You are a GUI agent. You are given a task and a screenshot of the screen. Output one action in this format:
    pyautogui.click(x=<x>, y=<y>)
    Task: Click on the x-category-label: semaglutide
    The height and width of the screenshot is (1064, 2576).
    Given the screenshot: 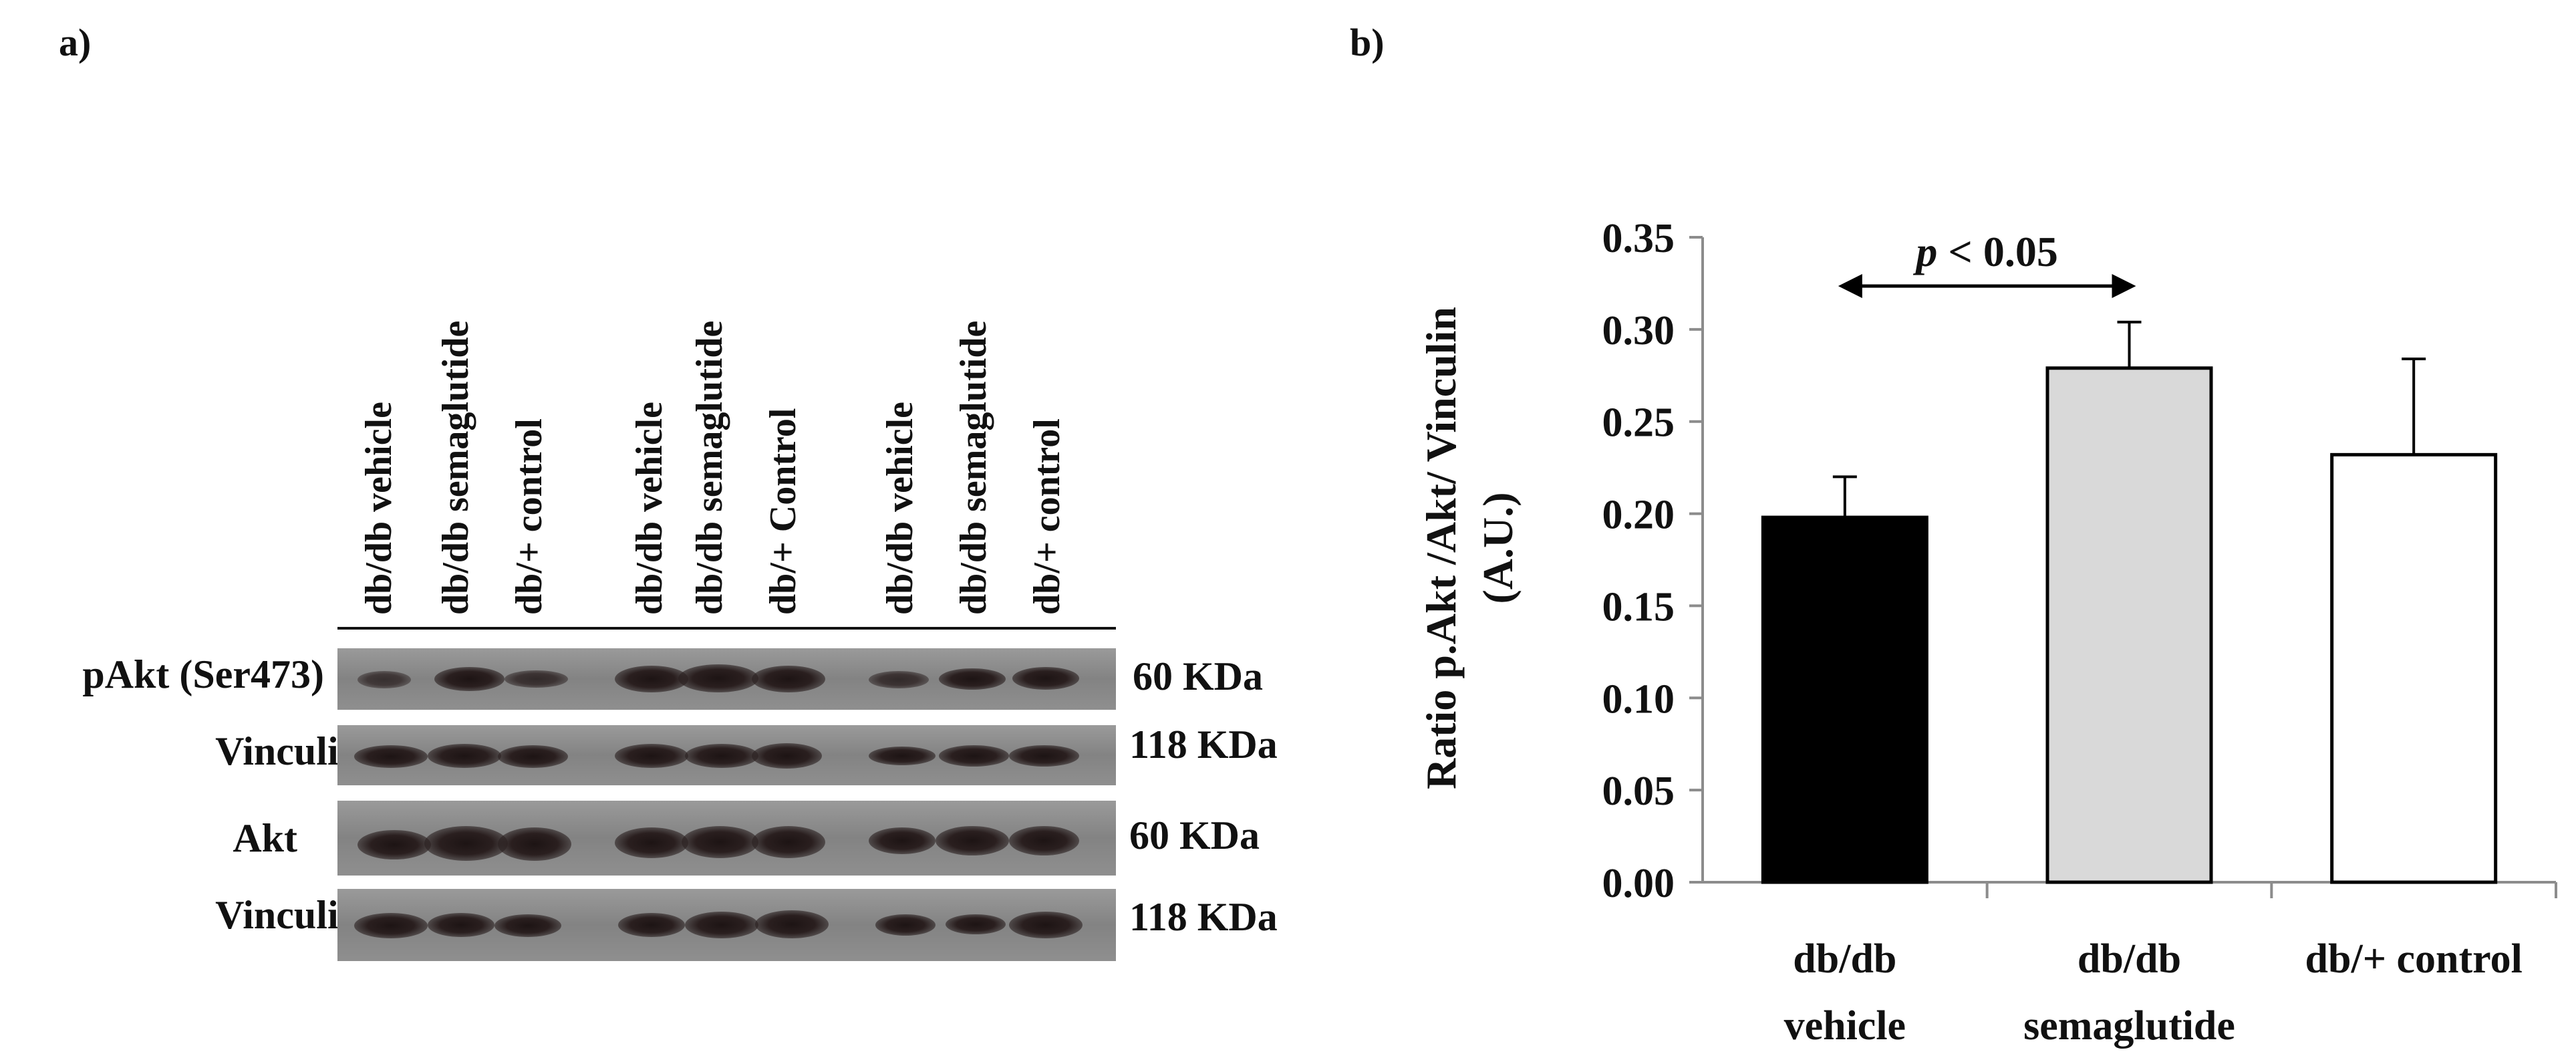 What is the action you would take?
    pyautogui.click(x=2129, y=1026)
    